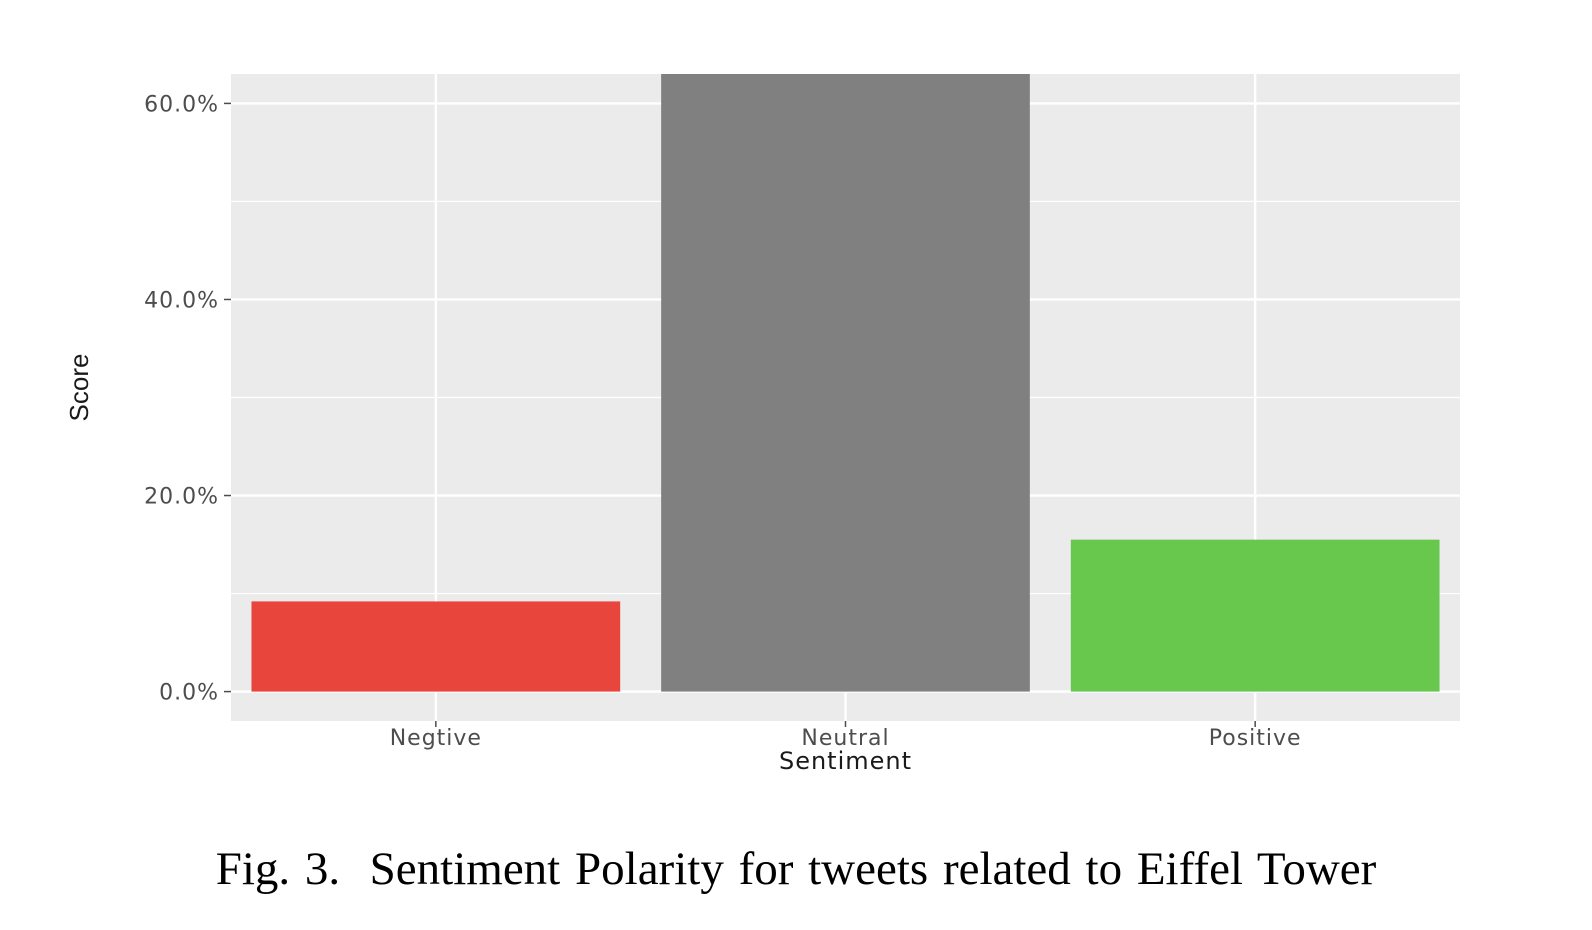  What do you see at coordinates (181, 300) in the screenshot?
I see `y-tick-label: 40.0%` at bounding box center [181, 300].